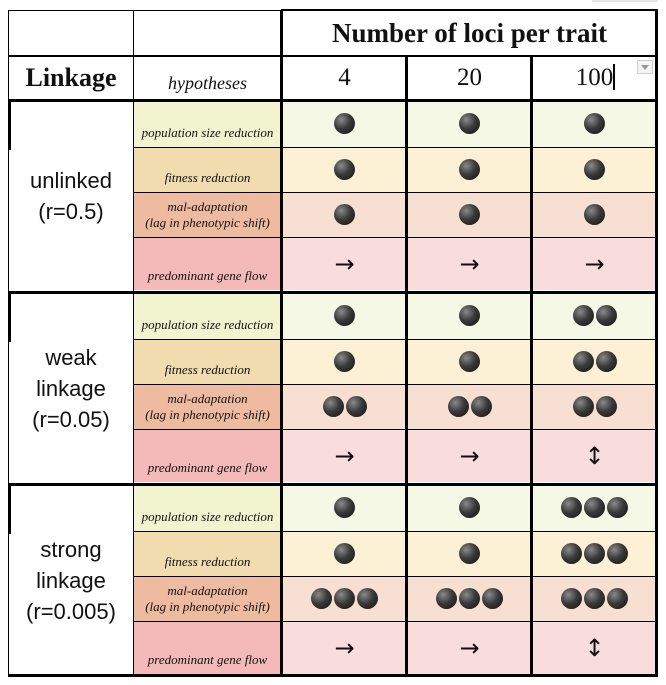  What do you see at coordinates (645, 67) in the screenshot?
I see `chevron-down-icon` at bounding box center [645, 67].